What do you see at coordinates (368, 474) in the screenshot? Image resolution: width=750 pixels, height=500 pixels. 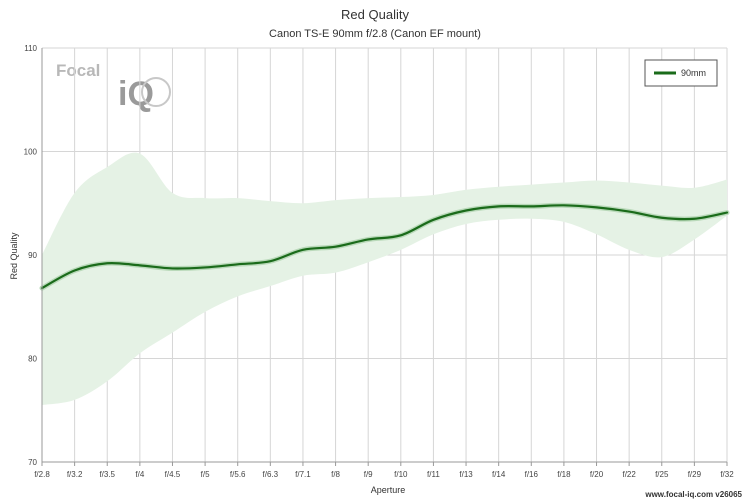 I see `x-tick-label: f/9` at bounding box center [368, 474].